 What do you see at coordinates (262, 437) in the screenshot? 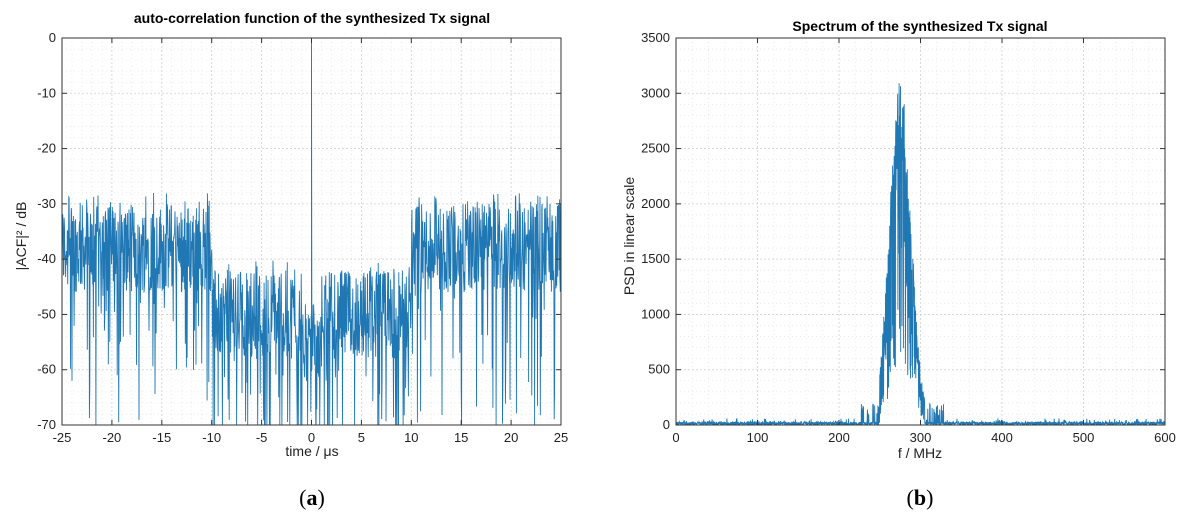
I see `acf-x-tick-label: -5` at bounding box center [262, 437].